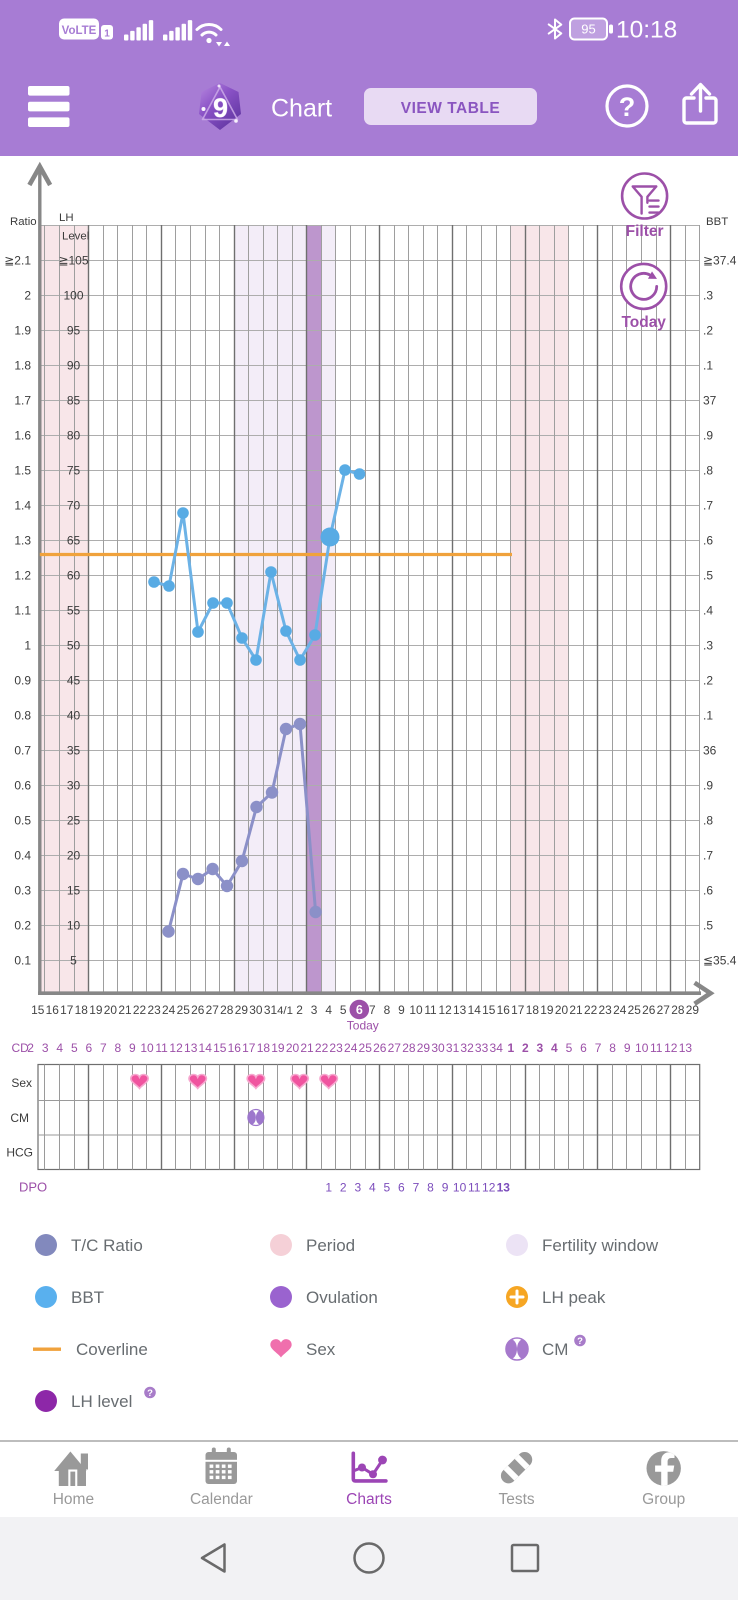  What do you see at coordinates (517, 1499) in the screenshot?
I see `svg-text: Tests` at bounding box center [517, 1499].